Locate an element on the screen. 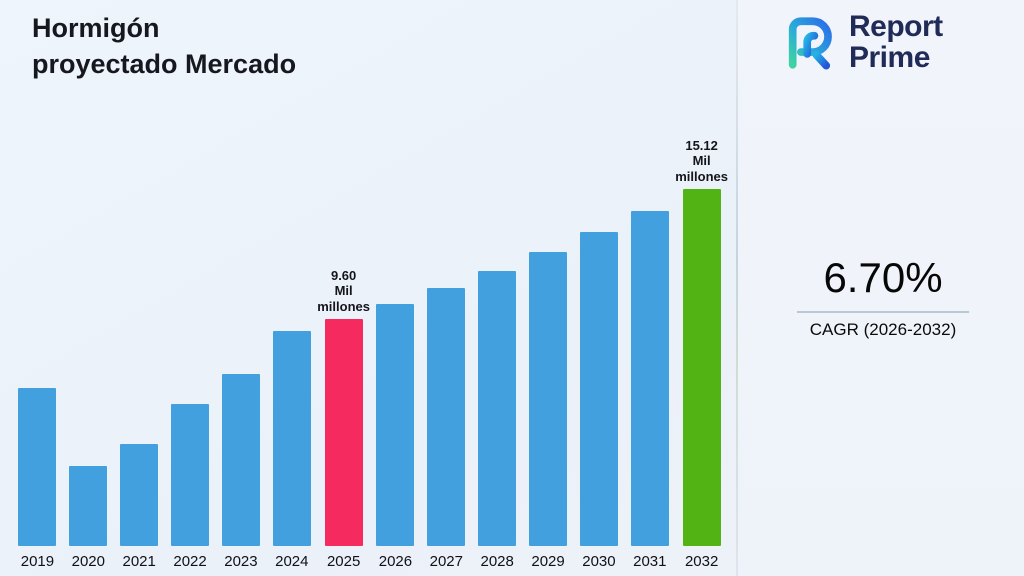  bar-2032 is located at coordinates (701, 367).